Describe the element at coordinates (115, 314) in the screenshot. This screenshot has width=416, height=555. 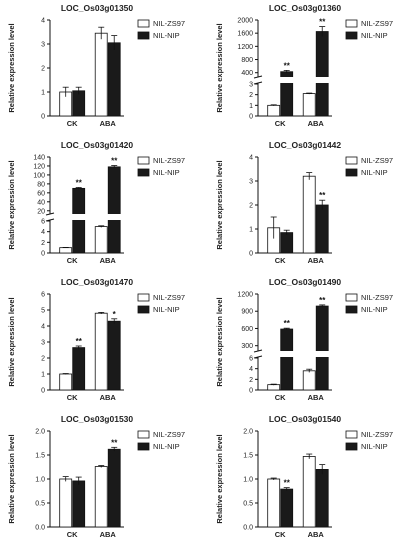
I see `significance-mark: *` at that location.